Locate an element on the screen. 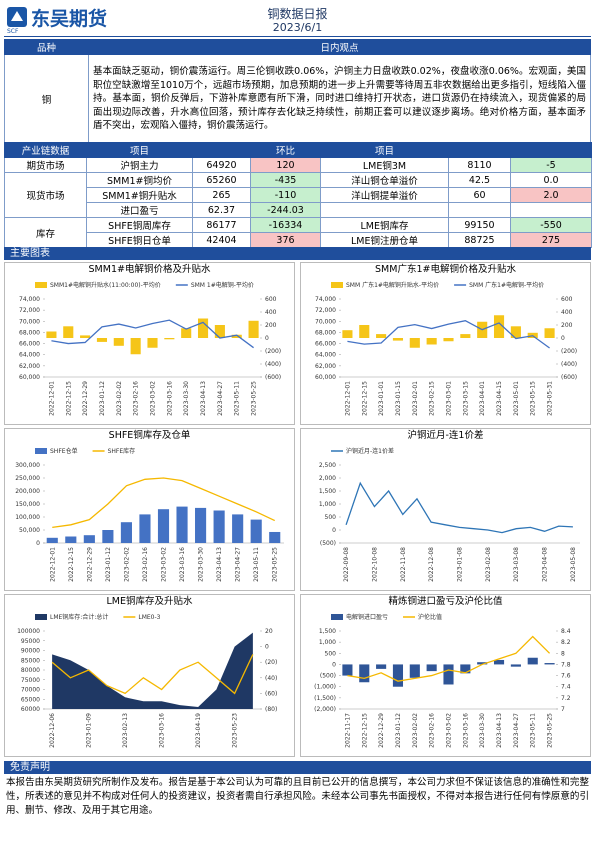  change-cell: 120 is located at coordinates (285, 165).